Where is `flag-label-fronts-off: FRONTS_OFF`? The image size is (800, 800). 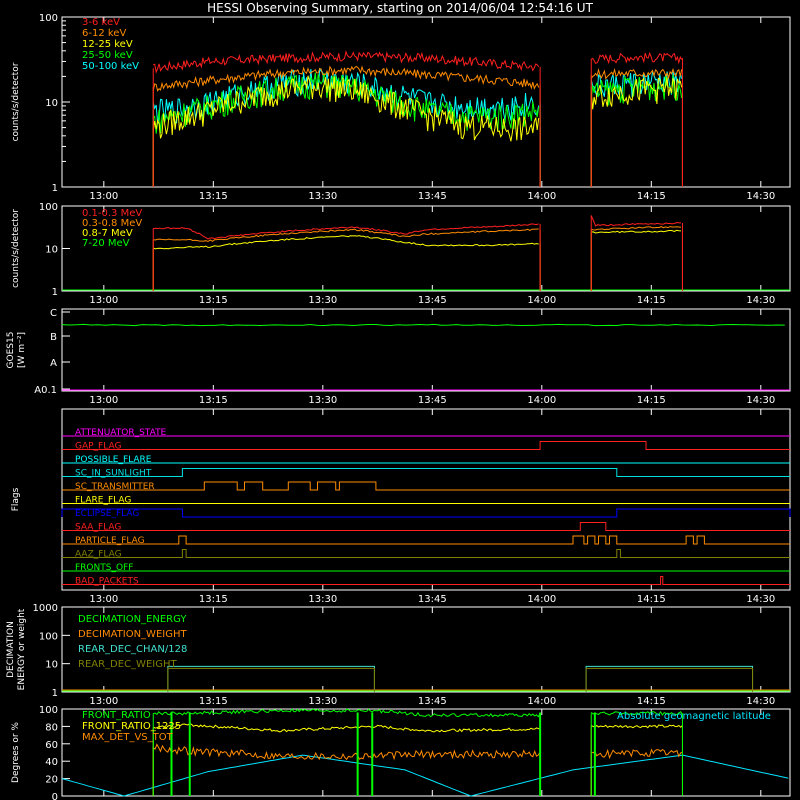 flag-label-fronts-off: FRONTS_OFF is located at coordinates (104, 568).